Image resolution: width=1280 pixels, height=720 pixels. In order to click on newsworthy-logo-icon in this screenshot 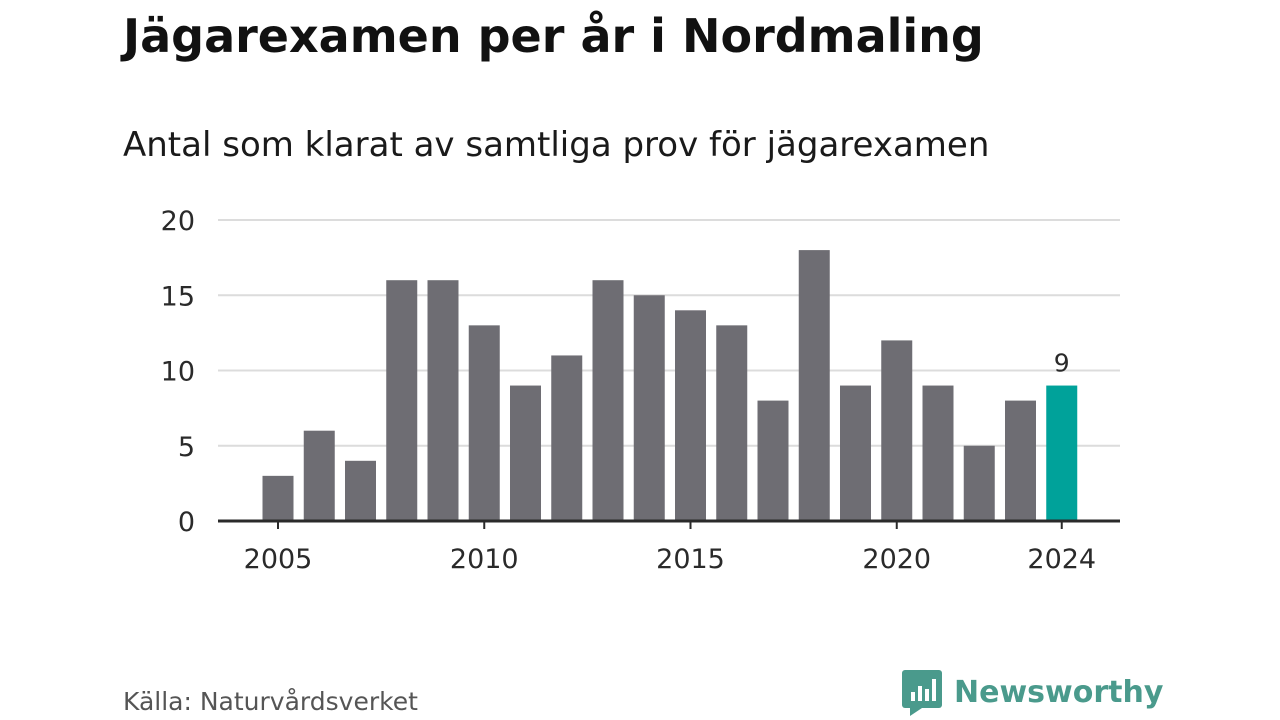, I will do `click(922, 693)`.